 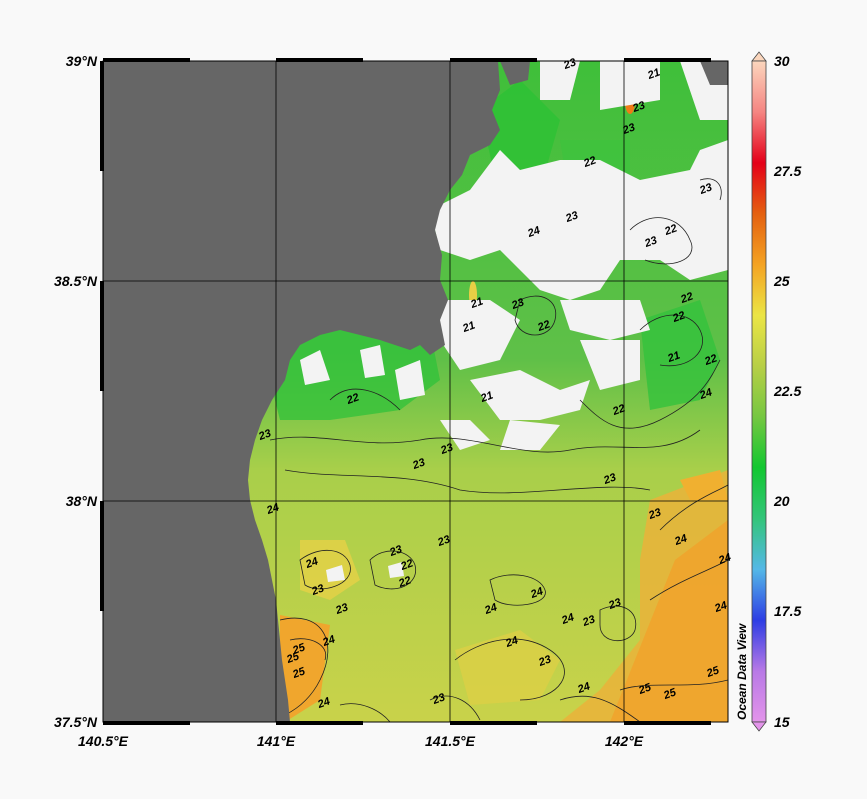 What do you see at coordinates (76, 281) in the screenshot?
I see `lat-label-38-5: 38.5°N` at bounding box center [76, 281].